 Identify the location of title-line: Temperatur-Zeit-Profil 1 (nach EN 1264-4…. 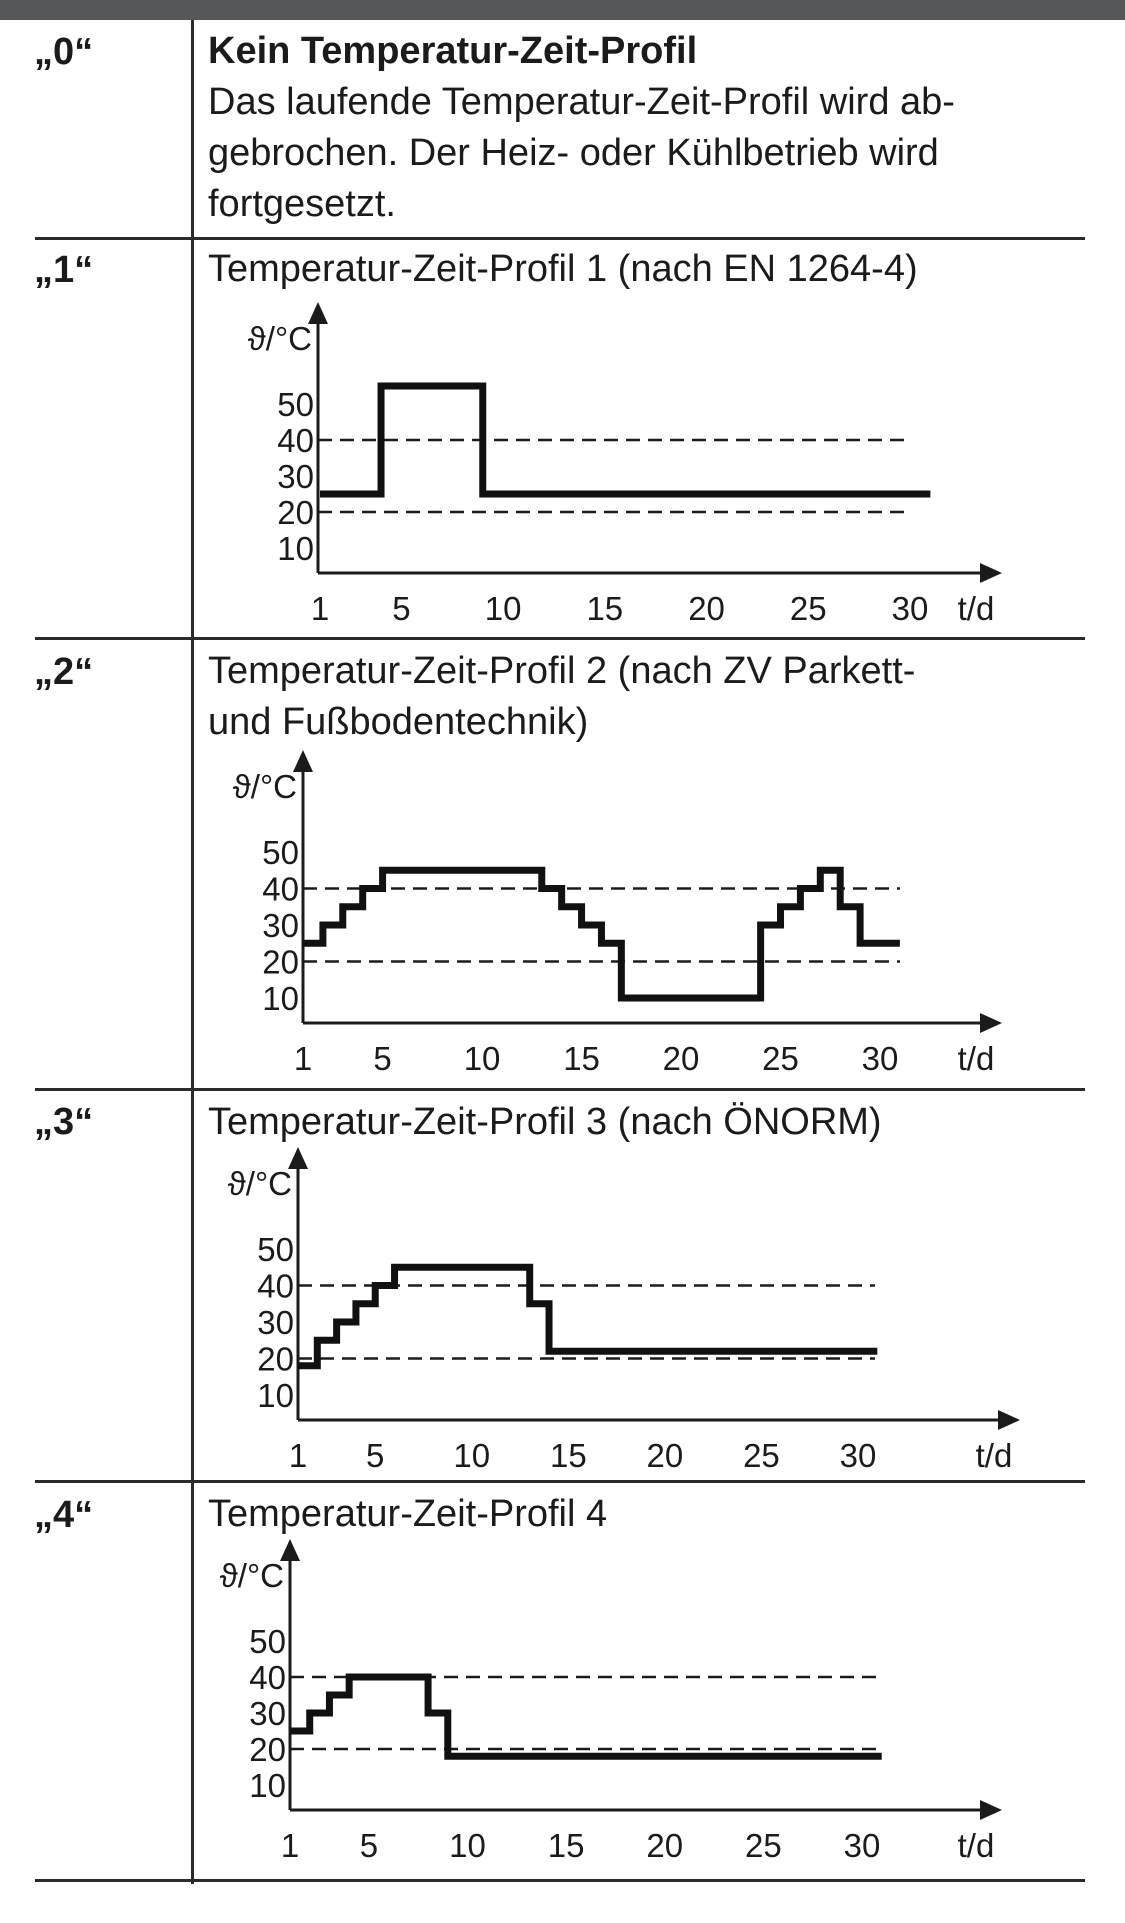
(563, 269).